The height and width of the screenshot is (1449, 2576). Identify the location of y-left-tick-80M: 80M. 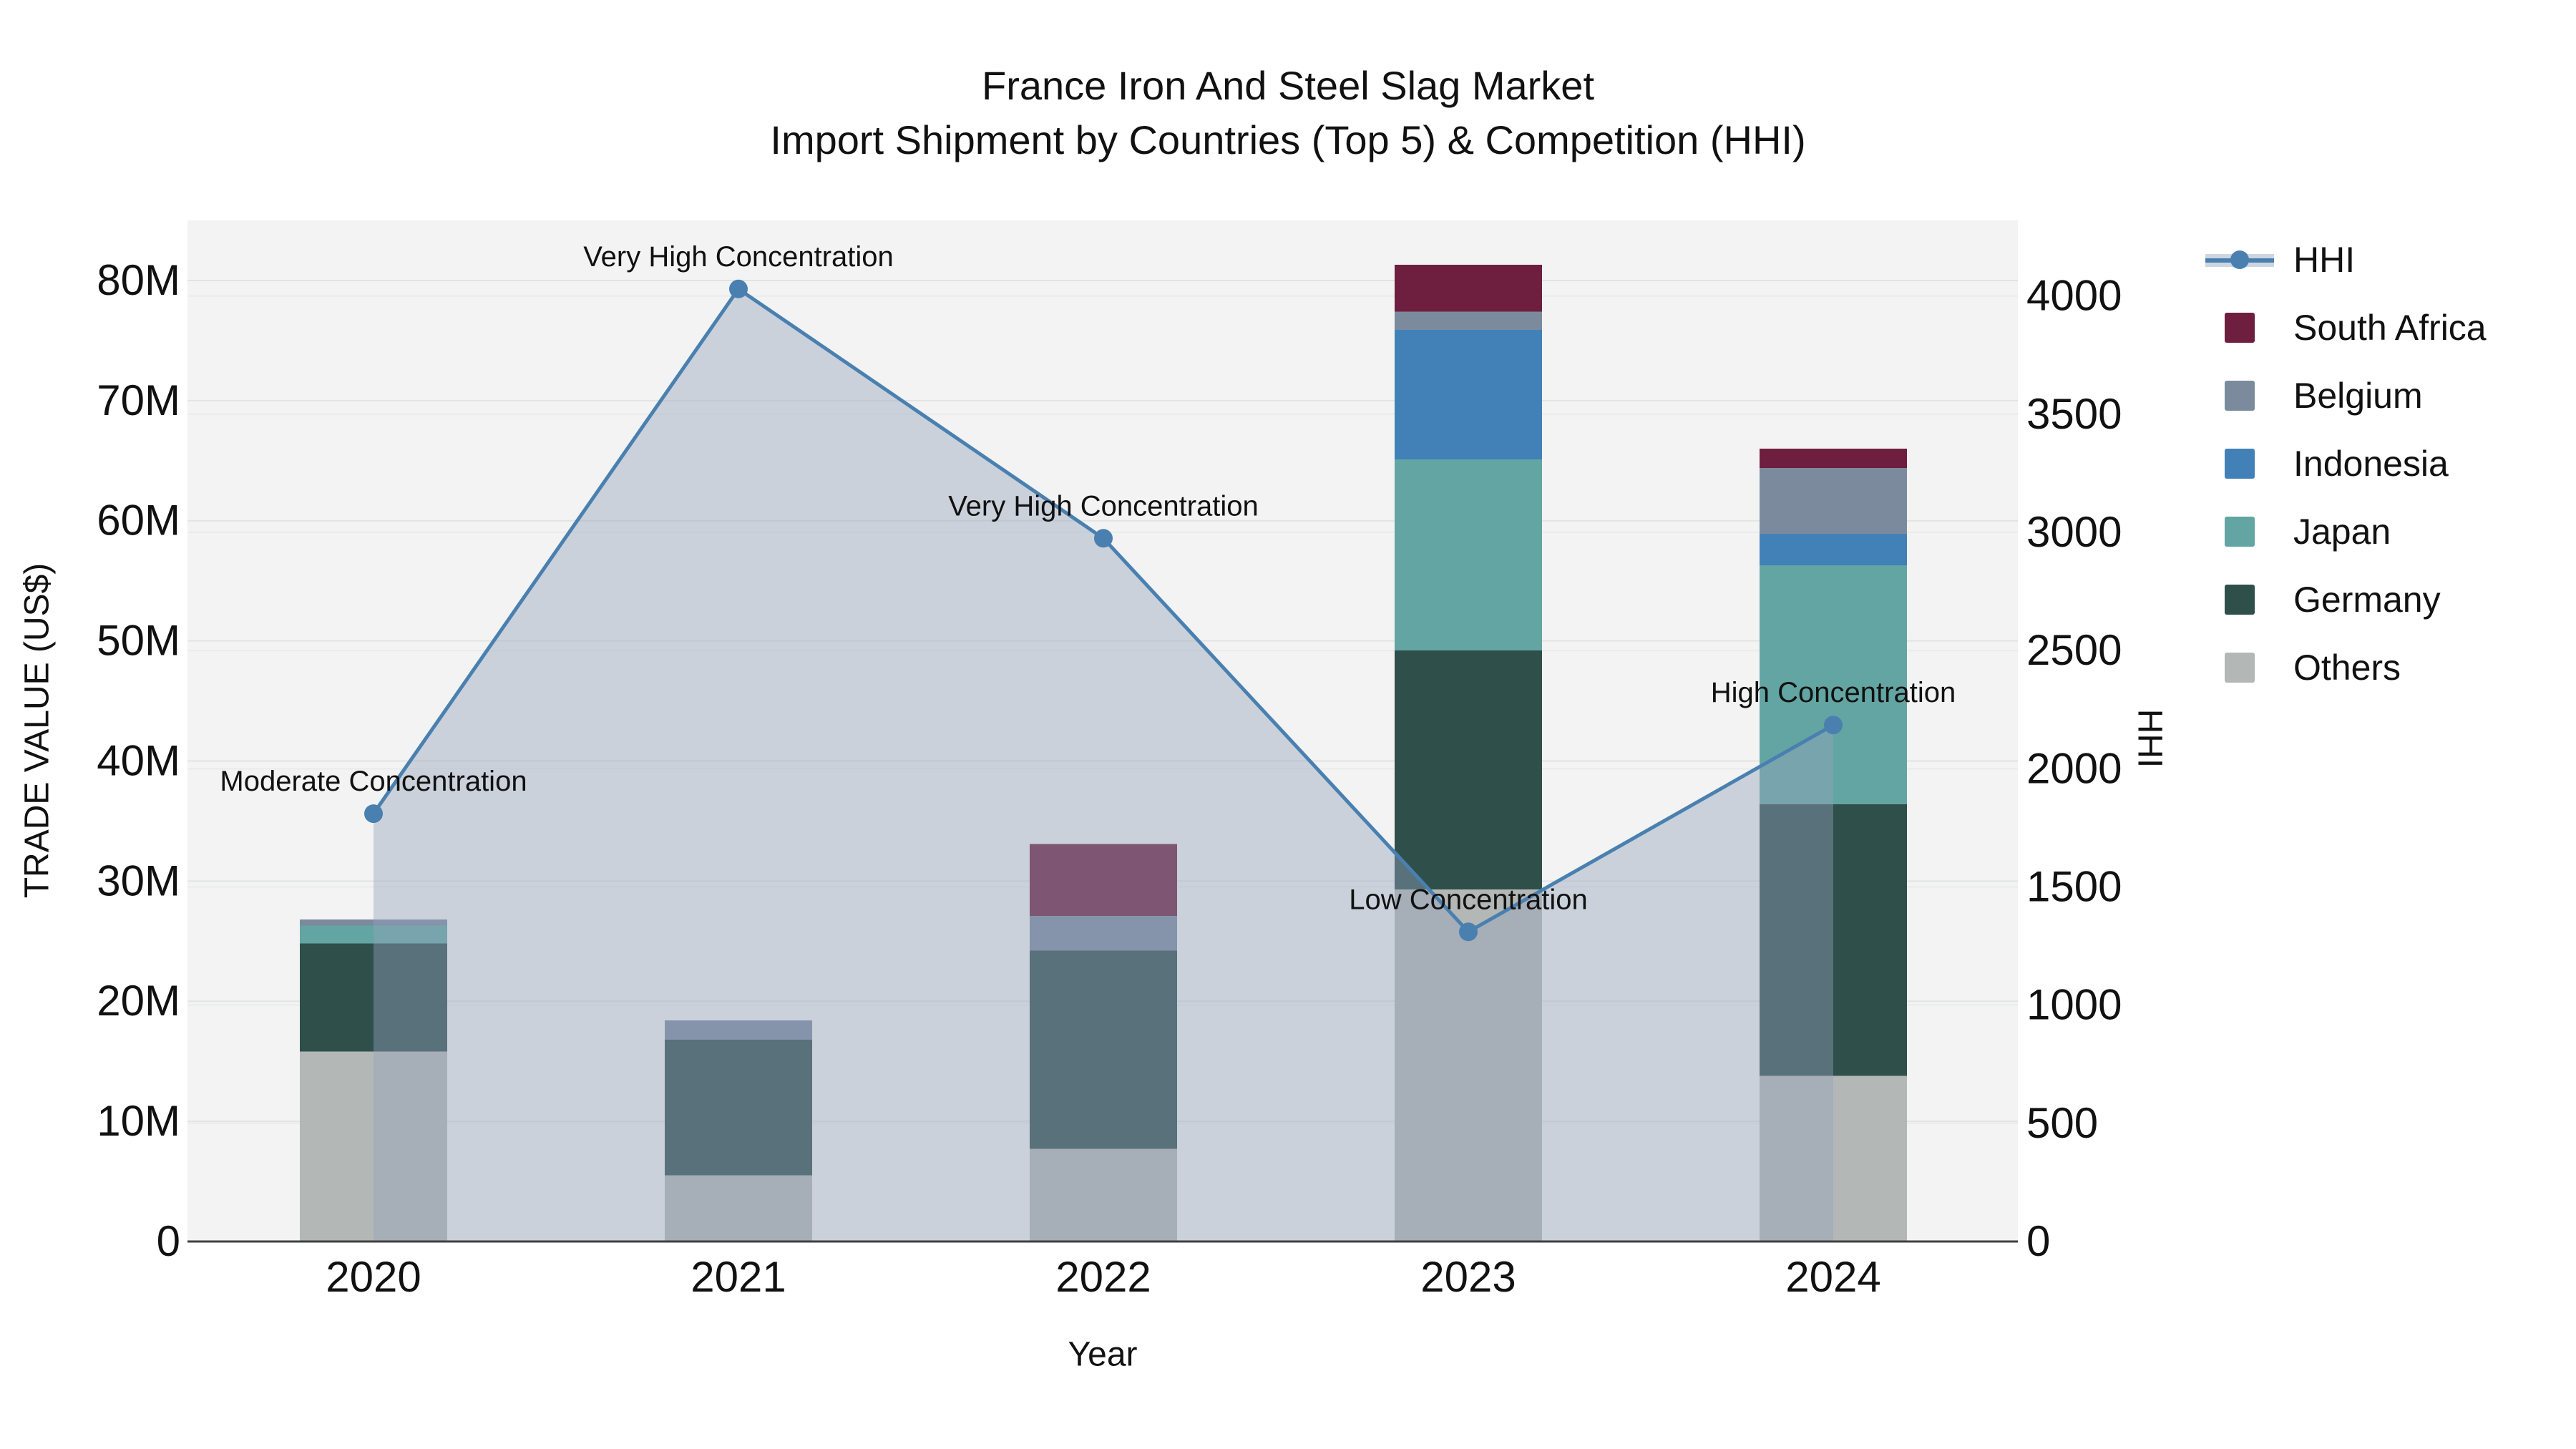
(138, 280).